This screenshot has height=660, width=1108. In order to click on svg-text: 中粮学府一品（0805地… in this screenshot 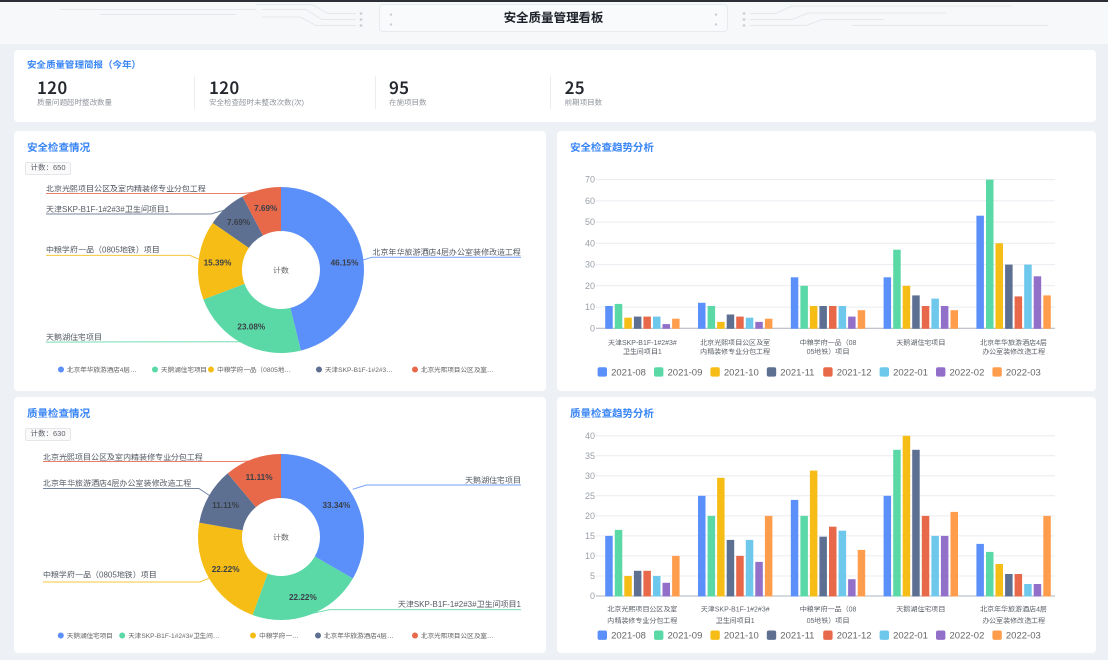, I will do `click(254, 369)`.